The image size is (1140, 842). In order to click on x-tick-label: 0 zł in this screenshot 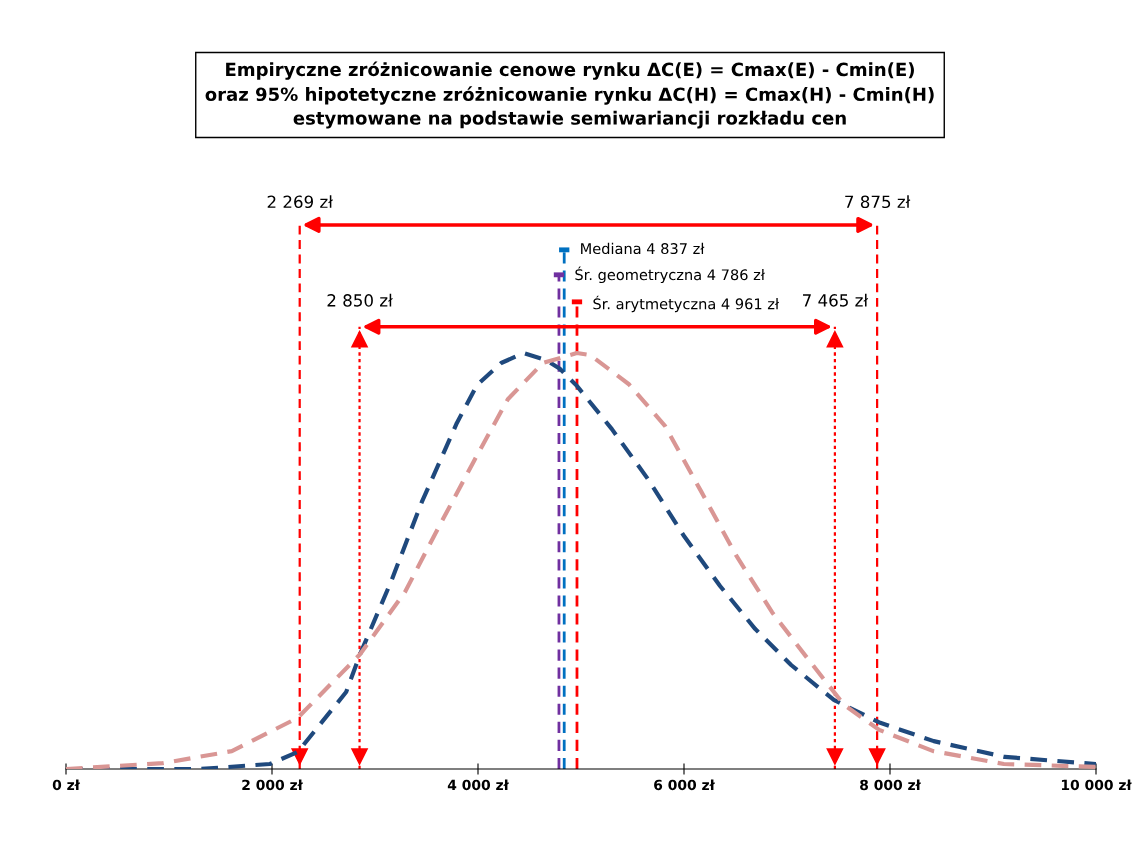, I will do `click(66, 785)`.